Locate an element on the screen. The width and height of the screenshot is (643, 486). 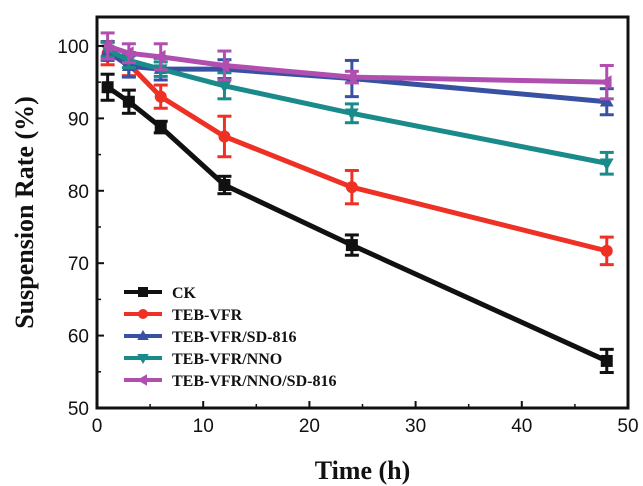
legend-label: TEB-VFR/SD-816 is located at coordinates (234, 337).